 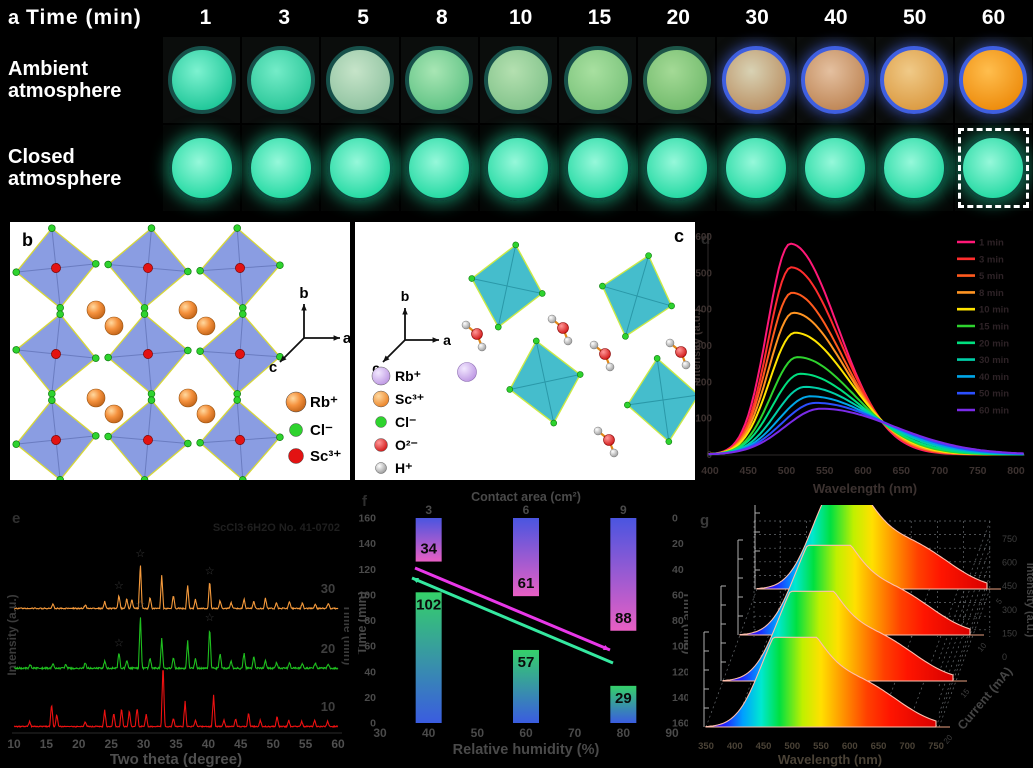 What do you see at coordinates (176, 759) in the screenshot?
I see `x-axis-label: Two theta (degree)` at bounding box center [176, 759].